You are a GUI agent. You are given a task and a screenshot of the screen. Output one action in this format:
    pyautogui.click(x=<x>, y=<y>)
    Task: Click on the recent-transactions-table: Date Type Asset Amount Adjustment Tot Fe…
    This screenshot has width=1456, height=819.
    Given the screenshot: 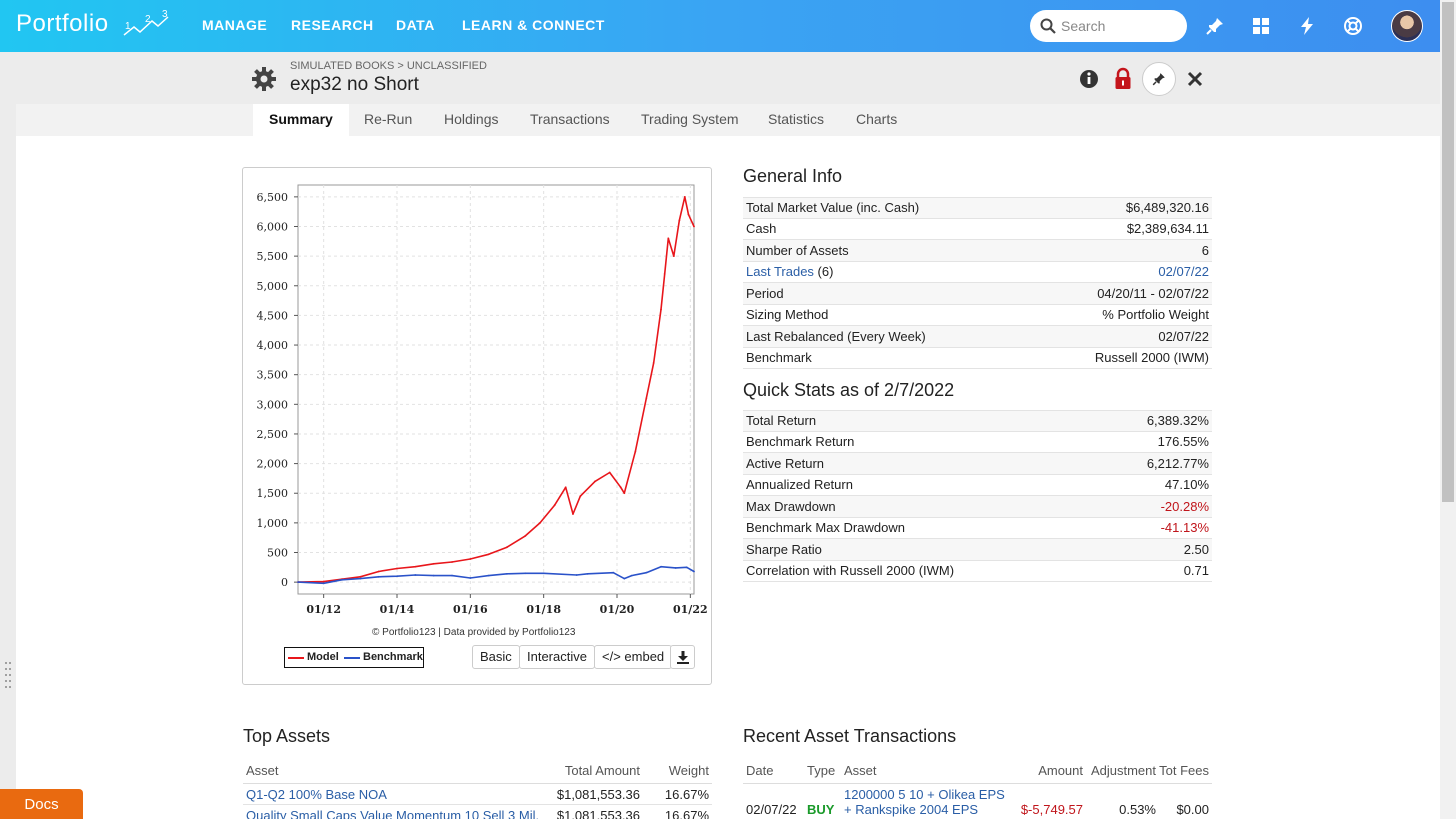 What is the action you would take?
    pyautogui.click(x=977, y=787)
    